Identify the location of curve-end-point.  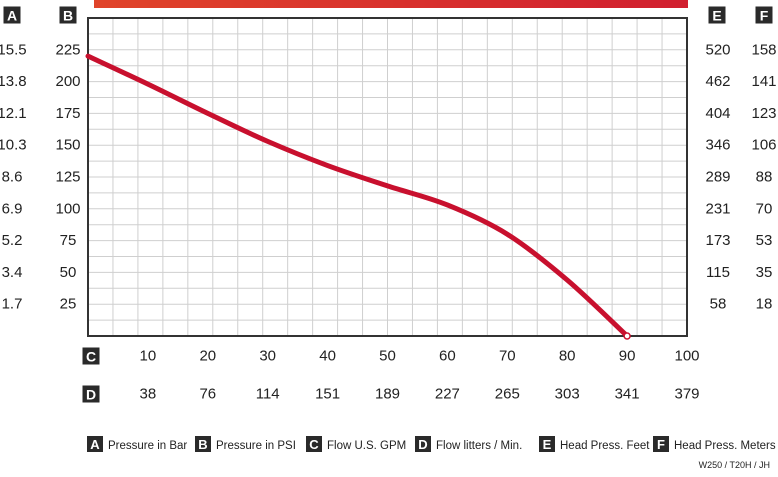
(627, 336).